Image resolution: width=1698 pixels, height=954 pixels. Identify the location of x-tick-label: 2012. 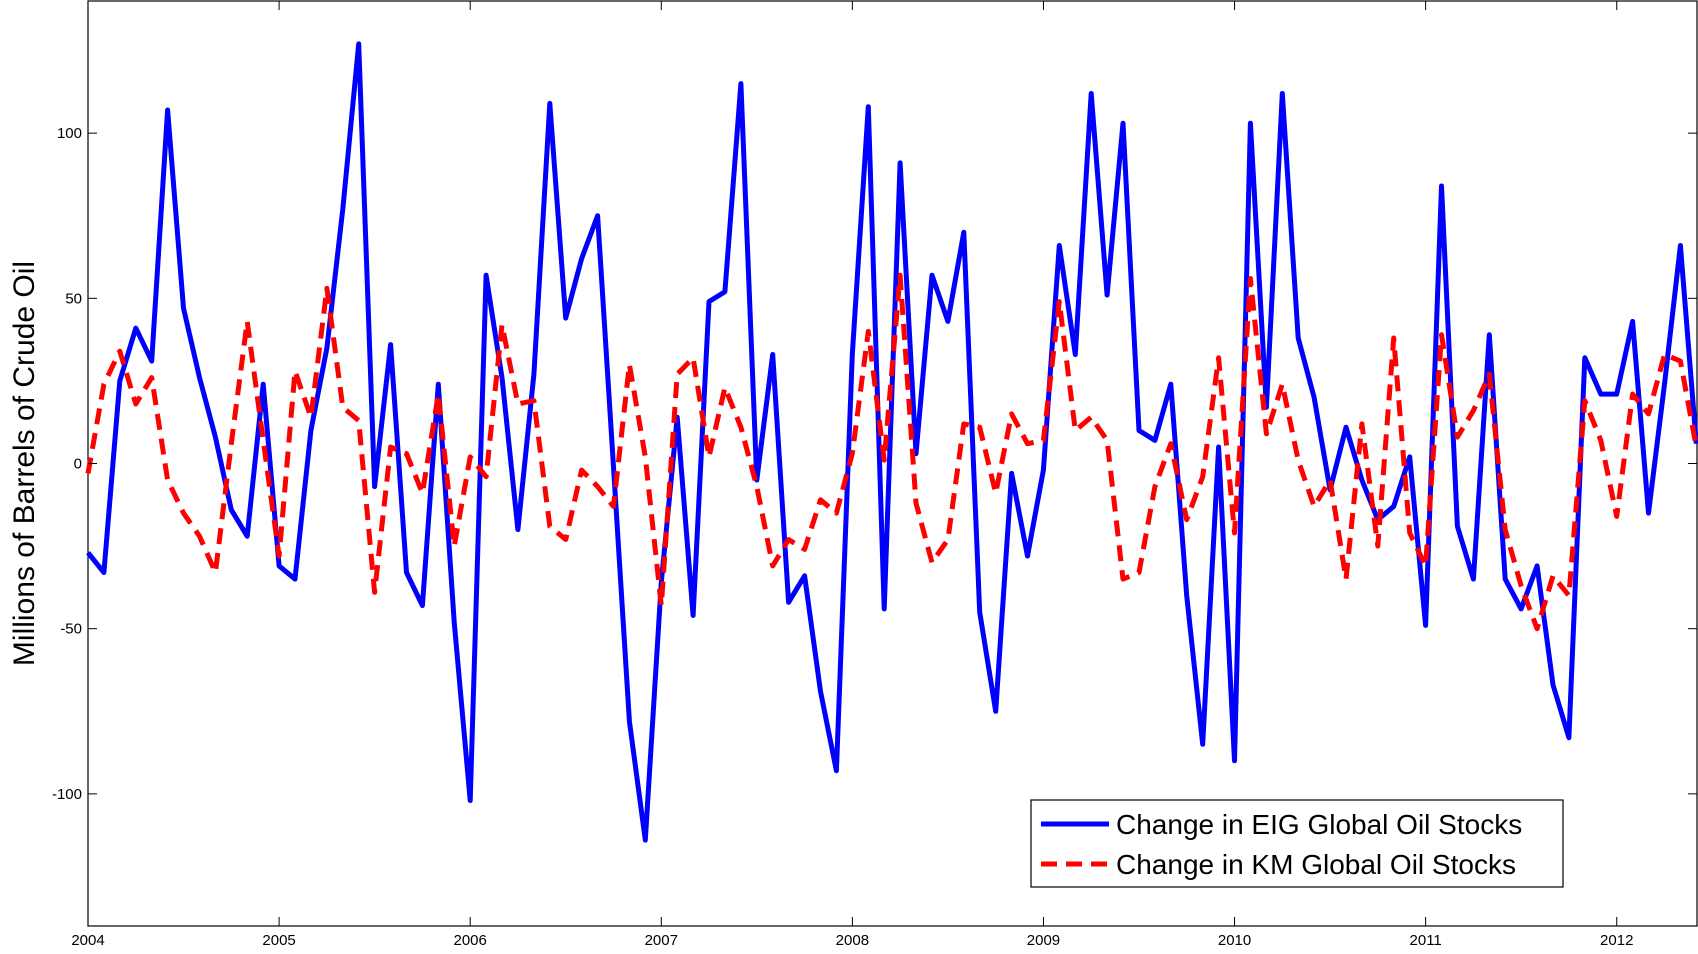
(1616, 940).